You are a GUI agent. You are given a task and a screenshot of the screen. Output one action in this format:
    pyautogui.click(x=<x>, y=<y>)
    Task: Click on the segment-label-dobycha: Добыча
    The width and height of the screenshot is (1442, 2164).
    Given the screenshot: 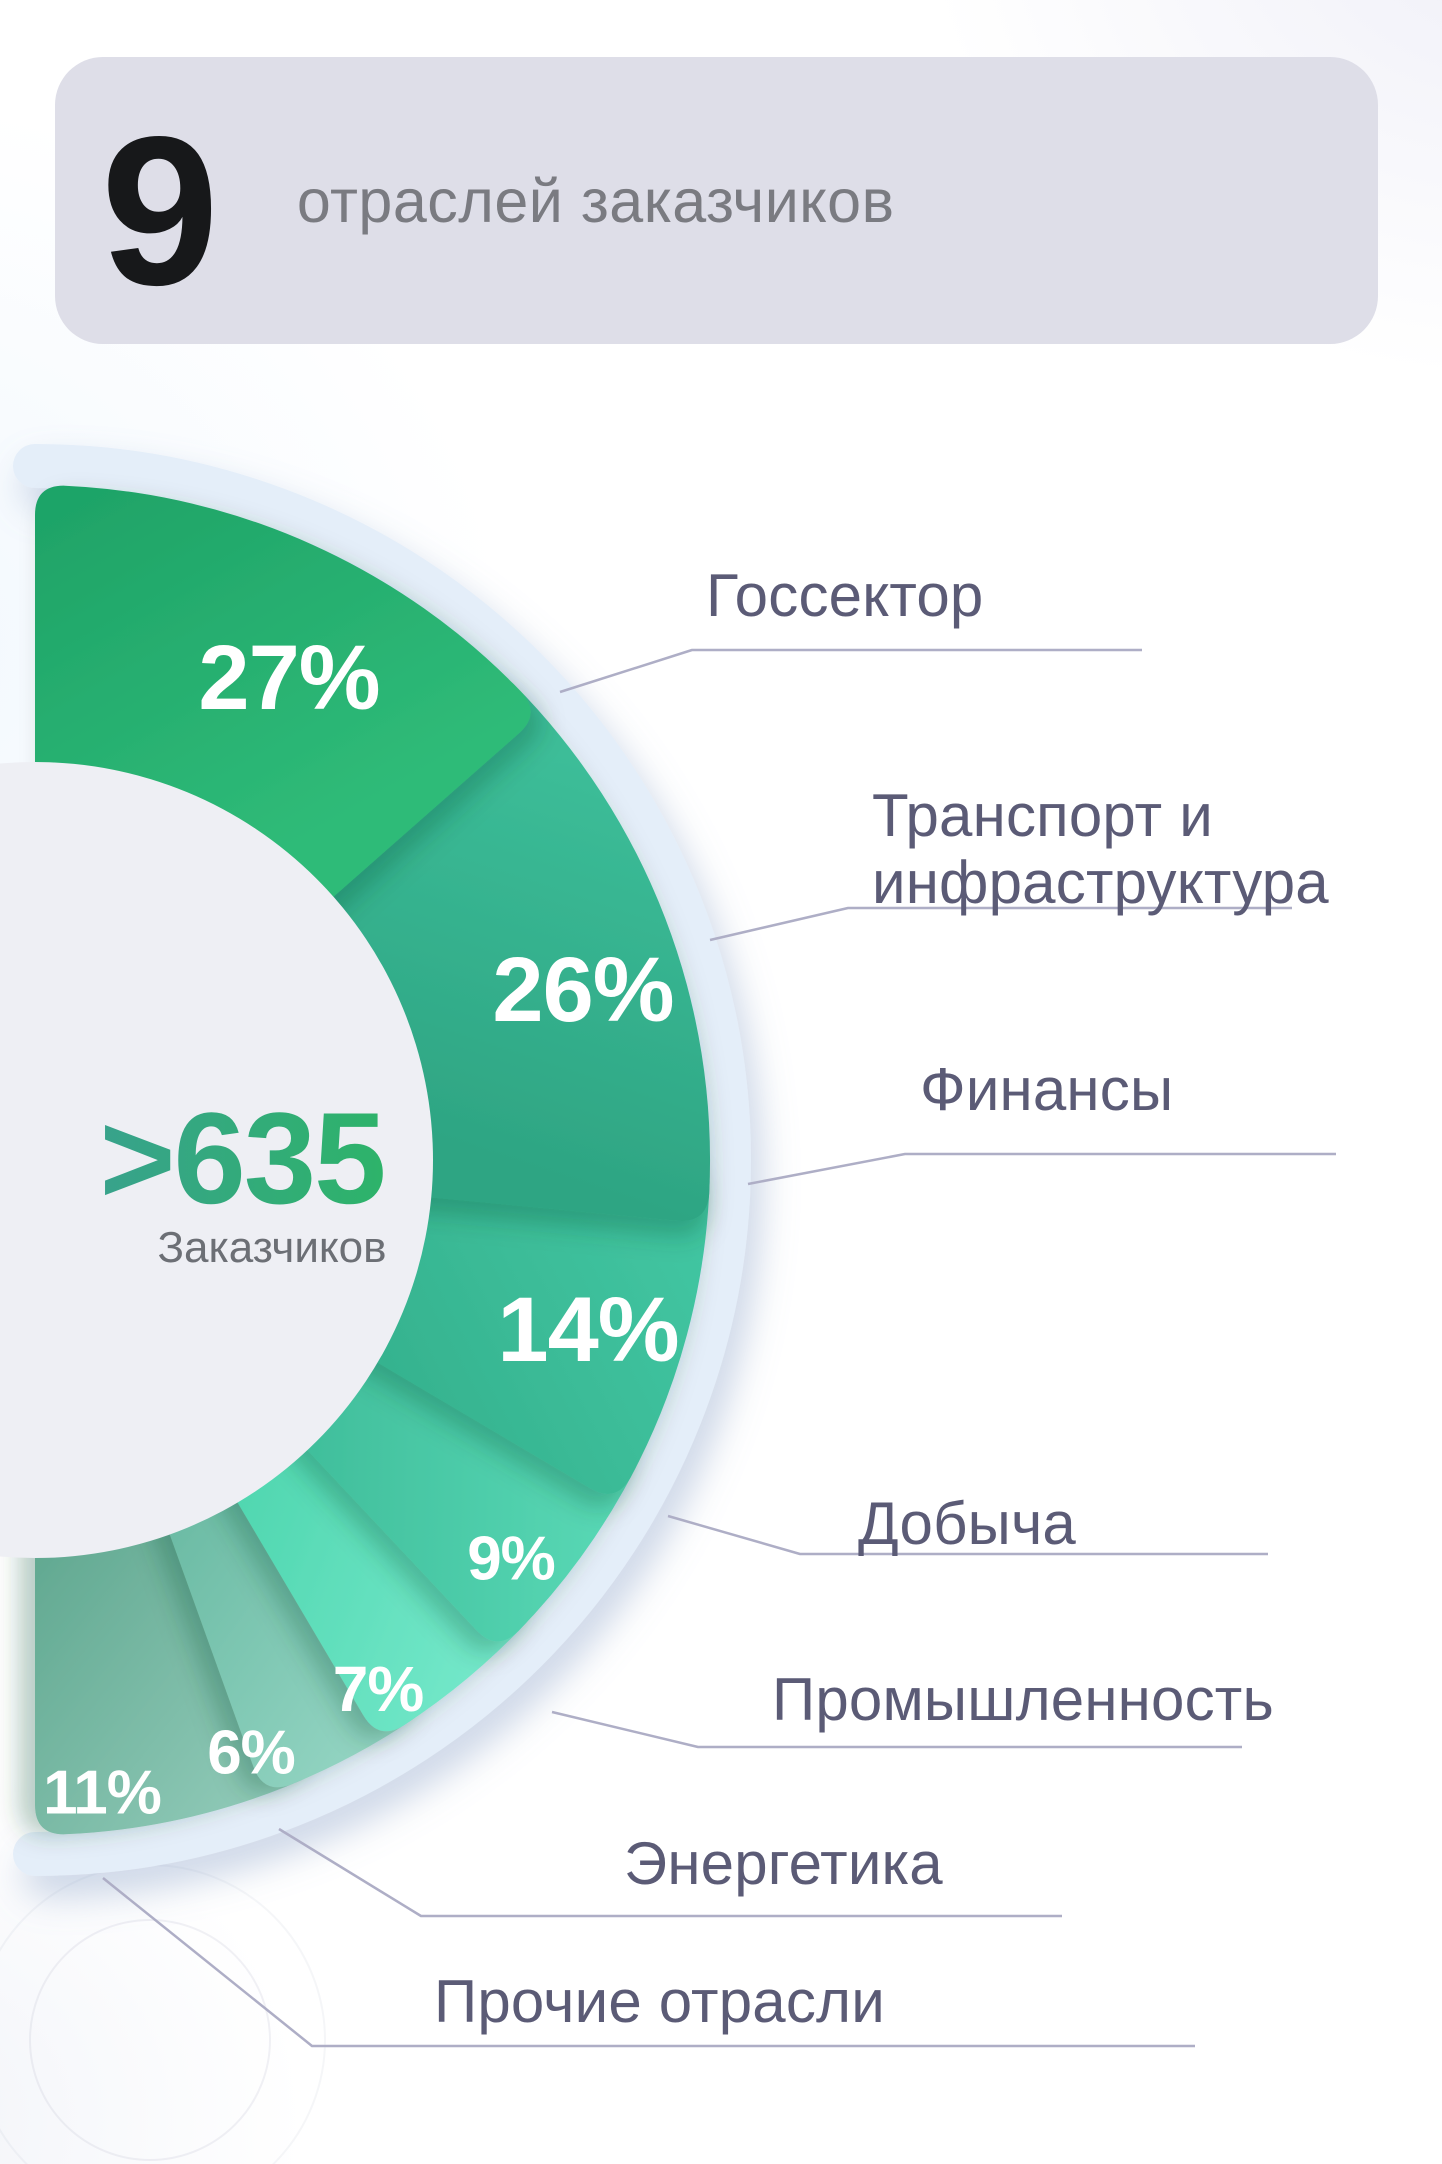 What is the action you would take?
    pyautogui.click(x=967, y=1523)
    